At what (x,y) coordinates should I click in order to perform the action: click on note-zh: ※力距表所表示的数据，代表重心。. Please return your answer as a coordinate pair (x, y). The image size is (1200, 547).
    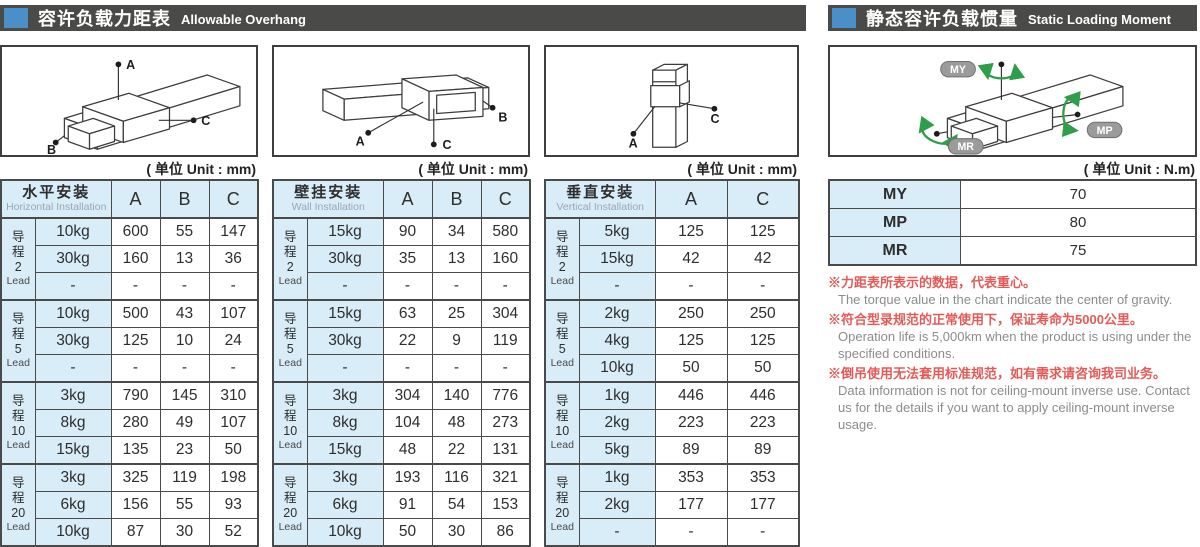
    Looking at the image, I should click on (932, 282).